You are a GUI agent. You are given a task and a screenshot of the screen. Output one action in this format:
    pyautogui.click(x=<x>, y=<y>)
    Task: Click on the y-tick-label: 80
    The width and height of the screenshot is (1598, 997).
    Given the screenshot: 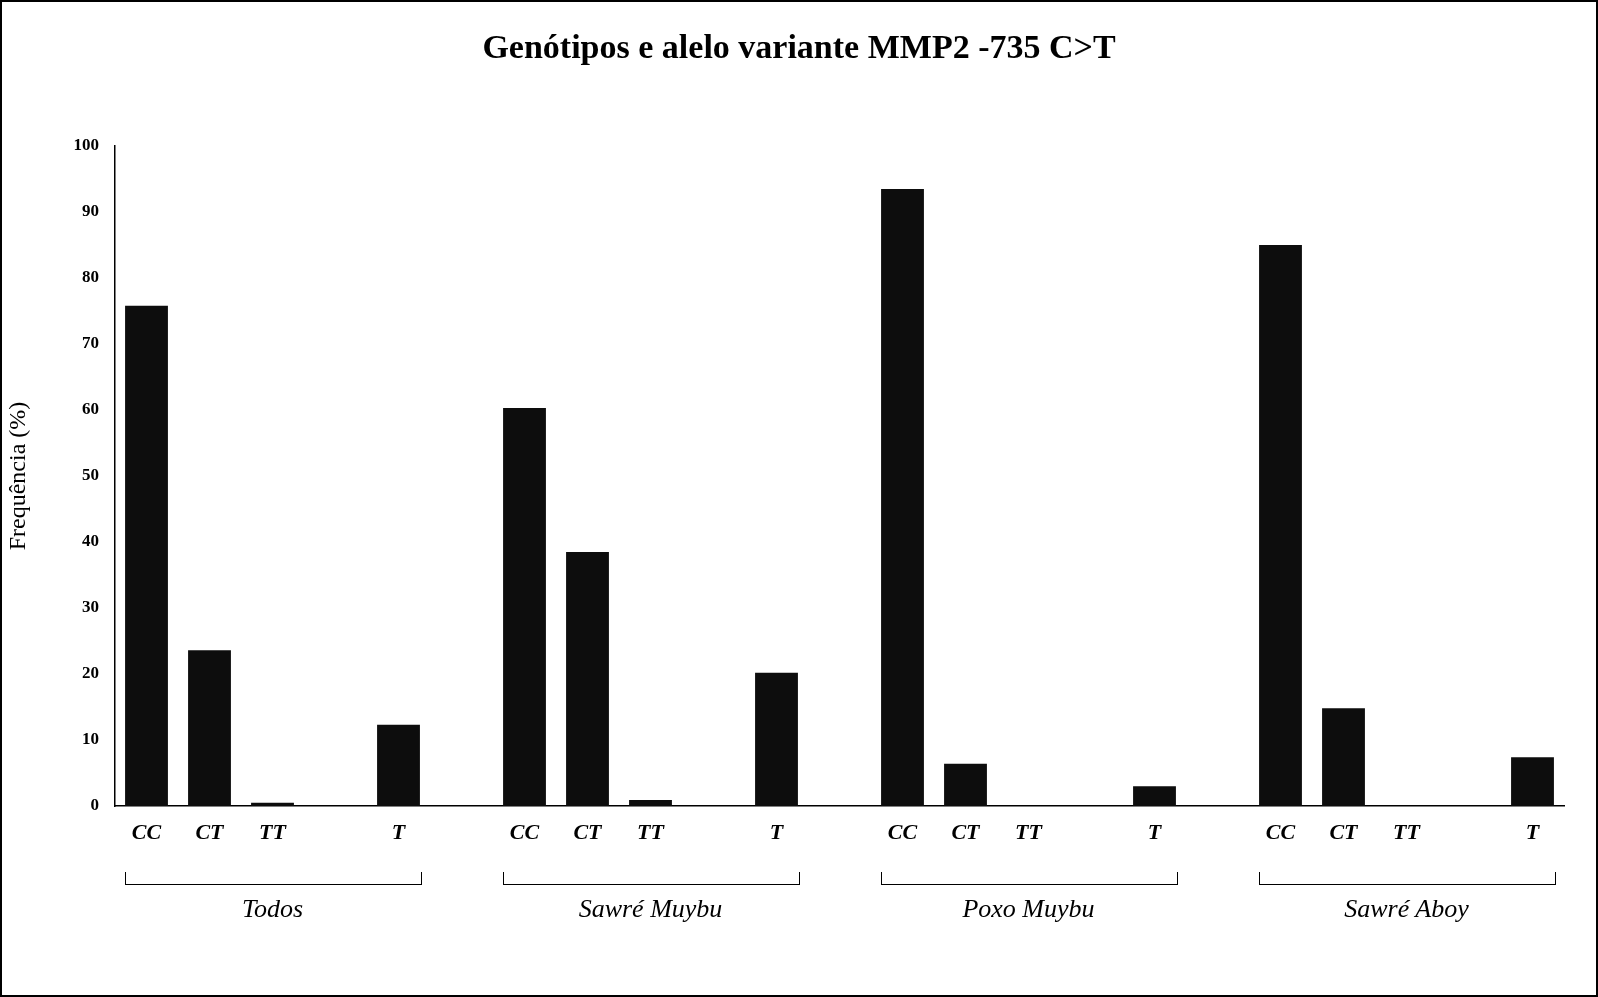 What is the action you would take?
    pyautogui.click(x=90, y=277)
    